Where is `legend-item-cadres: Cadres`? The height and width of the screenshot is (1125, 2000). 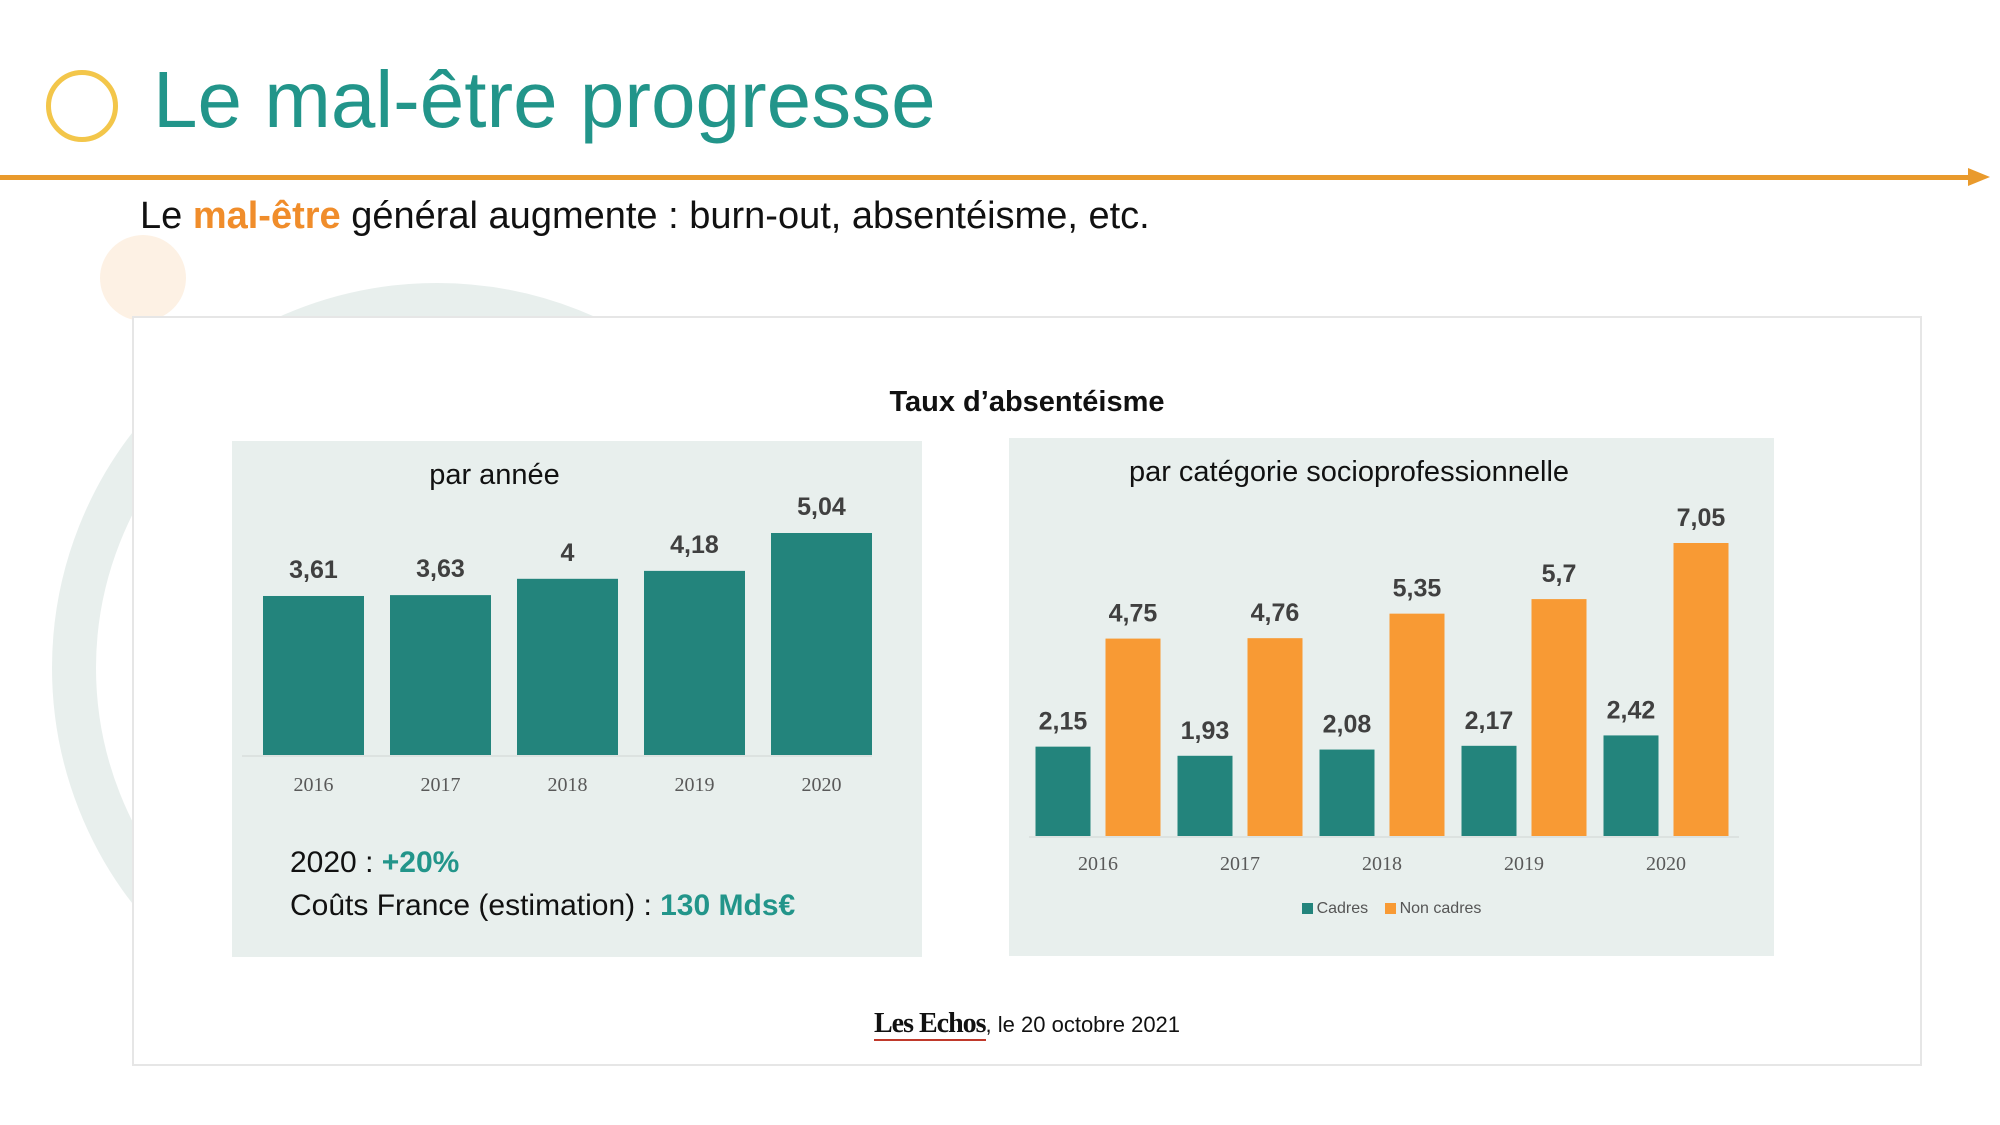 legend-item-cadres: Cadres is located at coordinates (1335, 909).